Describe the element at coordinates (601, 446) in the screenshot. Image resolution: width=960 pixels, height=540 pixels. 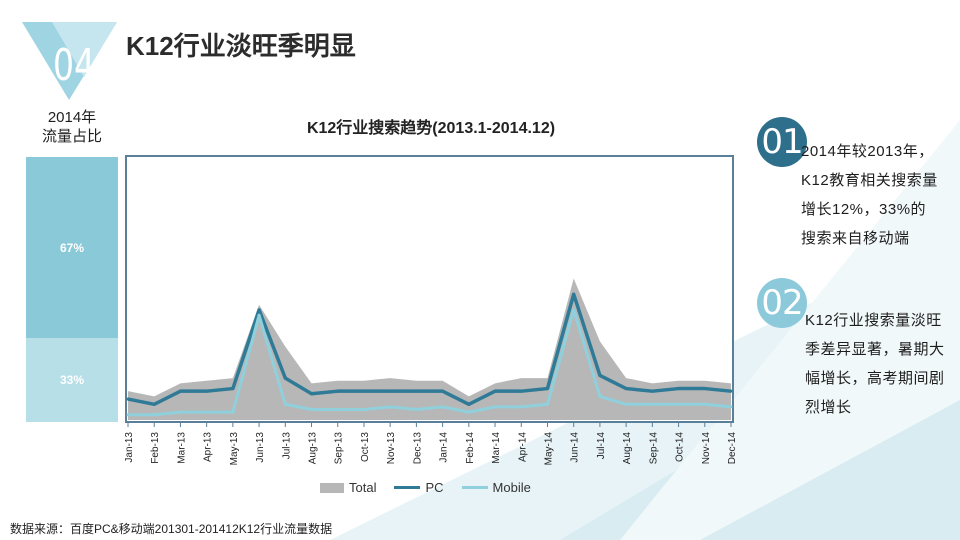
I see `x-tick-label: Jul-14` at that location.